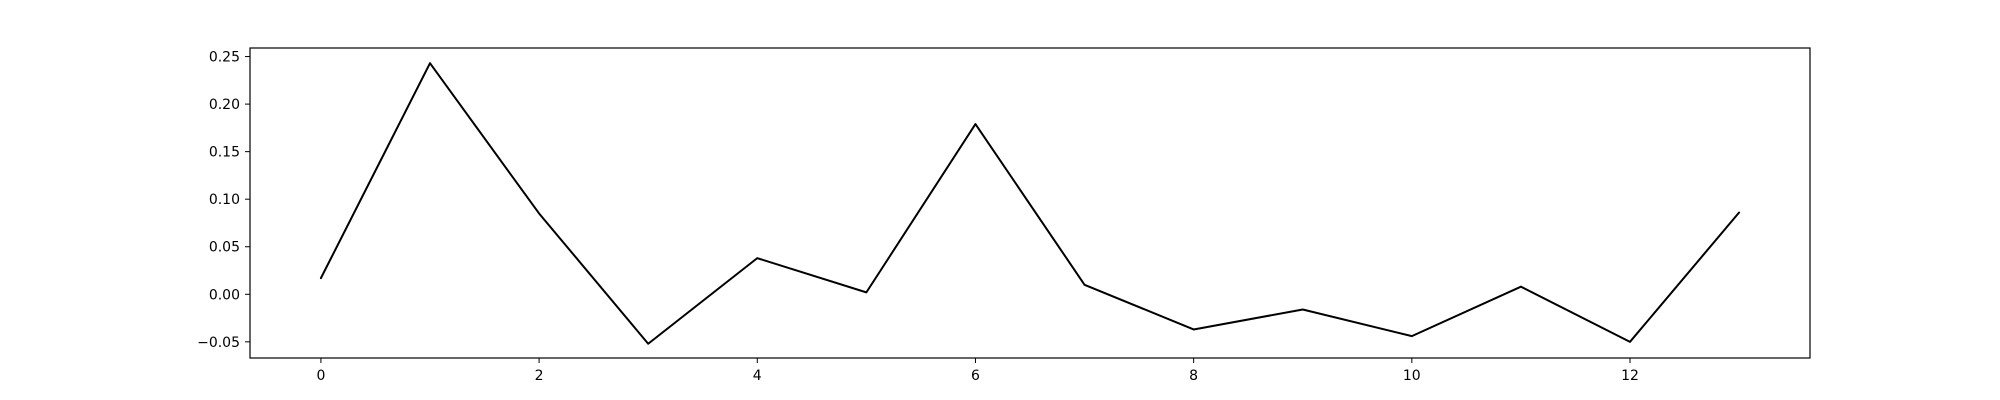 This screenshot has height=400, width=2000. I want to click on x-tick-label: 10, so click(1412, 376).